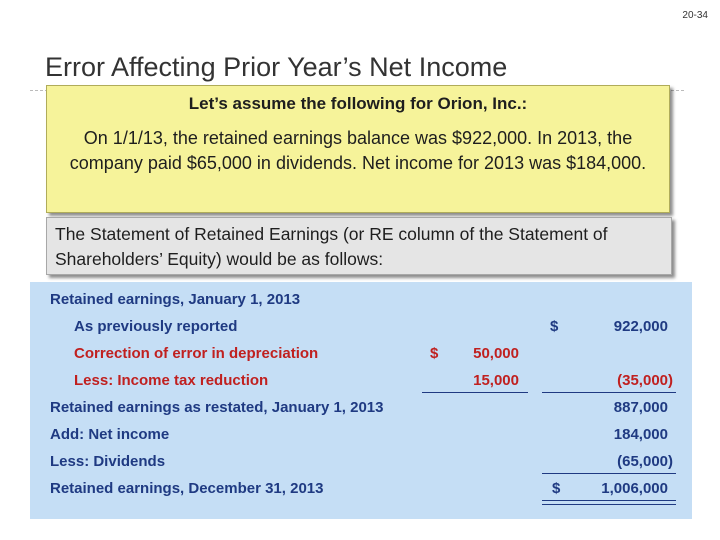 This screenshot has height=540, width=720. I want to click on row-label-correction-of-error: Correction of error in depreciation, so click(196, 353).